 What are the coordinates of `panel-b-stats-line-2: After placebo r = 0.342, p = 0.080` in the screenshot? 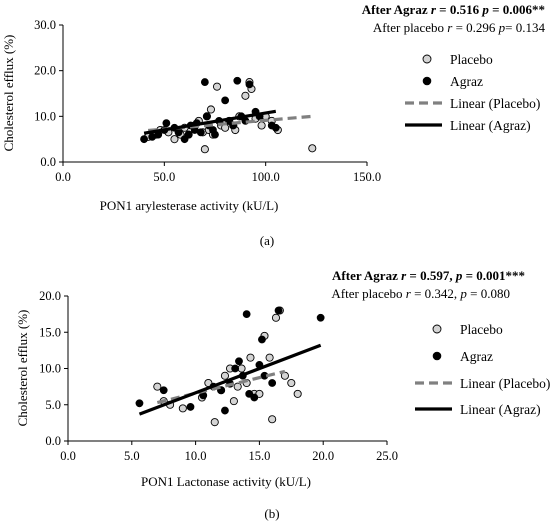 It's located at (420, 293).